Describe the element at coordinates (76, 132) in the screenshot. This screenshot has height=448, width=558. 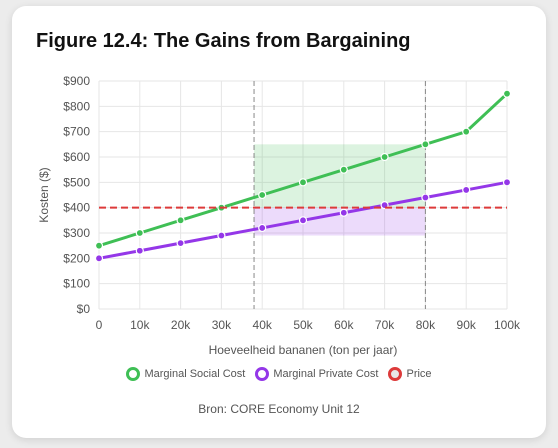
I see `y-tick-label: $700` at that location.